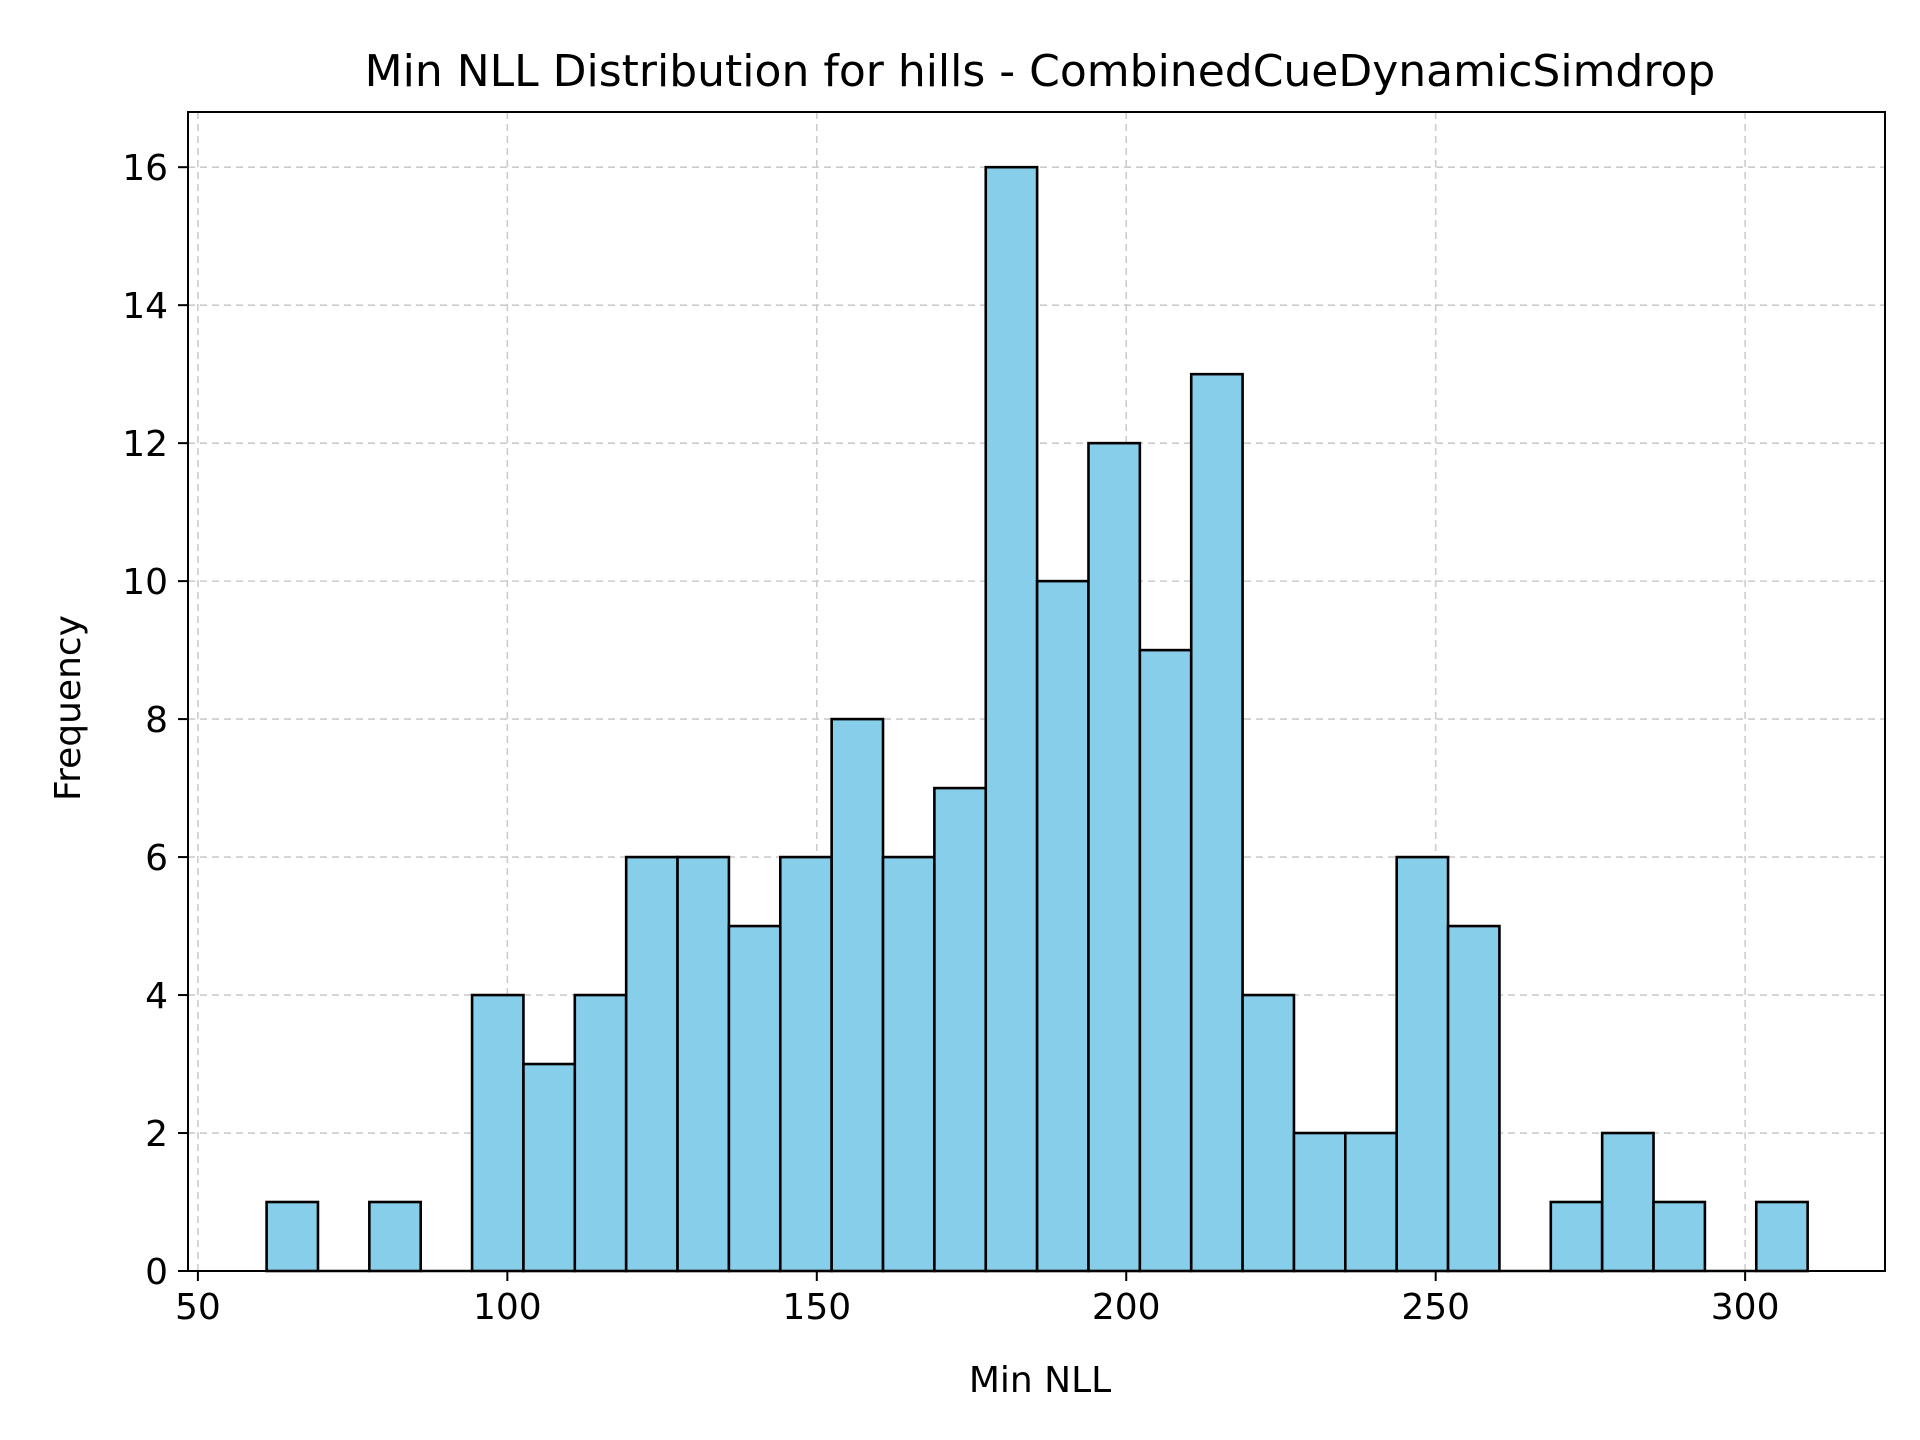 The width and height of the screenshot is (1920, 1440). What do you see at coordinates (156, 720) in the screenshot?
I see `y-tick-label: 8` at bounding box center [156, 720].